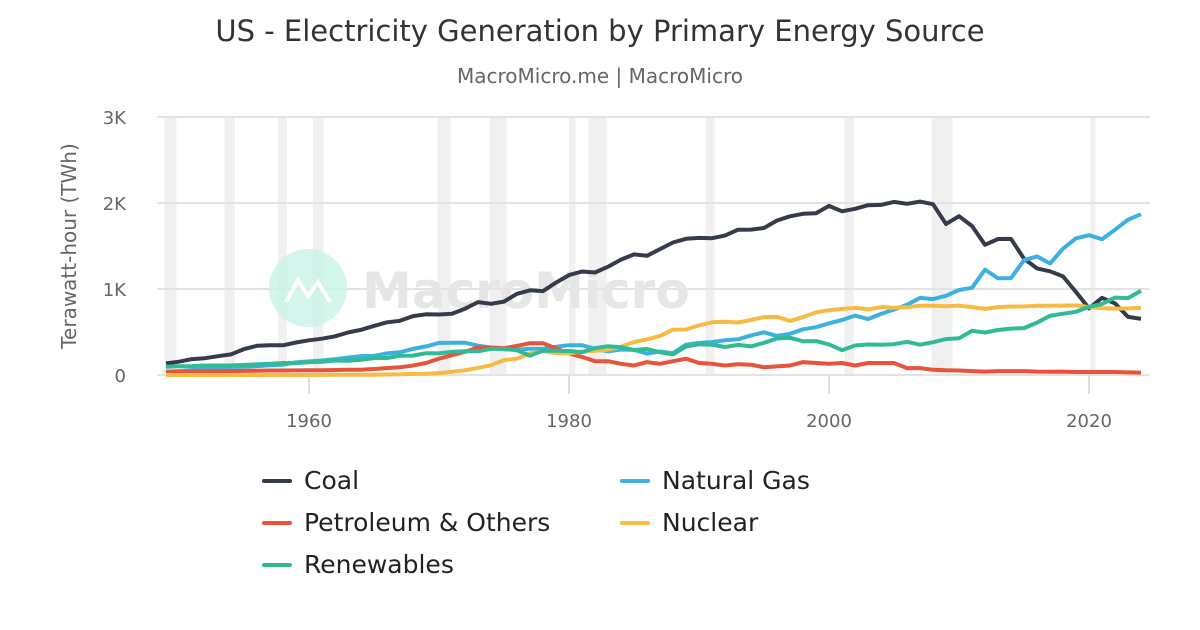 The width and height of the screenshot is (1200, 630). What do you see at coordinates (332, 480) in the screenshot?
I see `legend-label: Coal` at bounding box center [332, 480].